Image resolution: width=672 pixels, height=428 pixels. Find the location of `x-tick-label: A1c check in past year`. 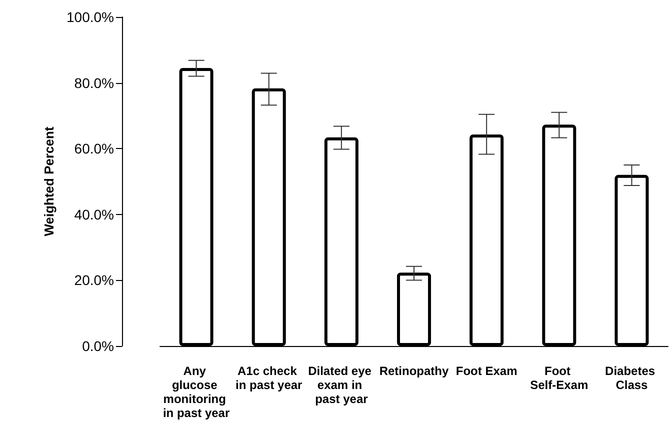

x-tick-label: A1c check in past year is located at coordinates (269, 378).